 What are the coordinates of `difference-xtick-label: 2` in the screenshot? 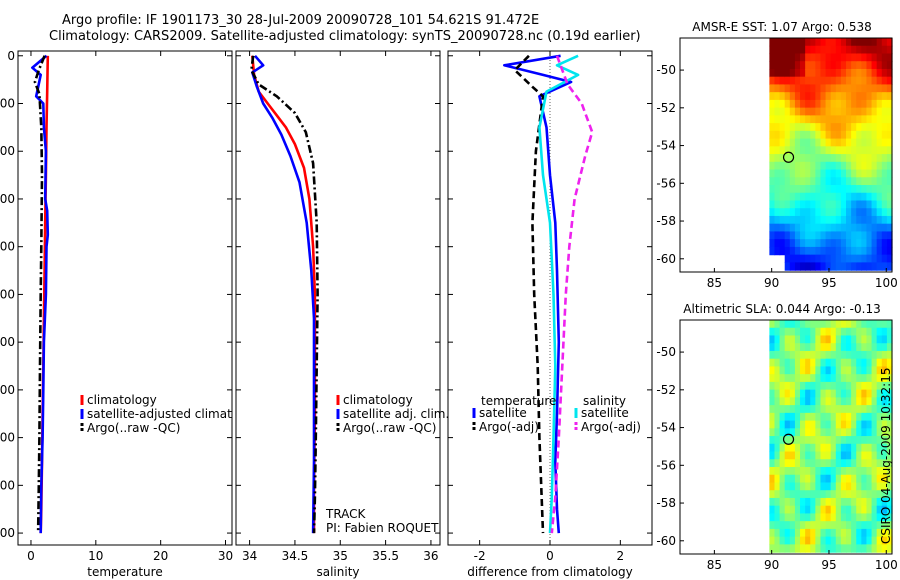 It's located at (621, 556).